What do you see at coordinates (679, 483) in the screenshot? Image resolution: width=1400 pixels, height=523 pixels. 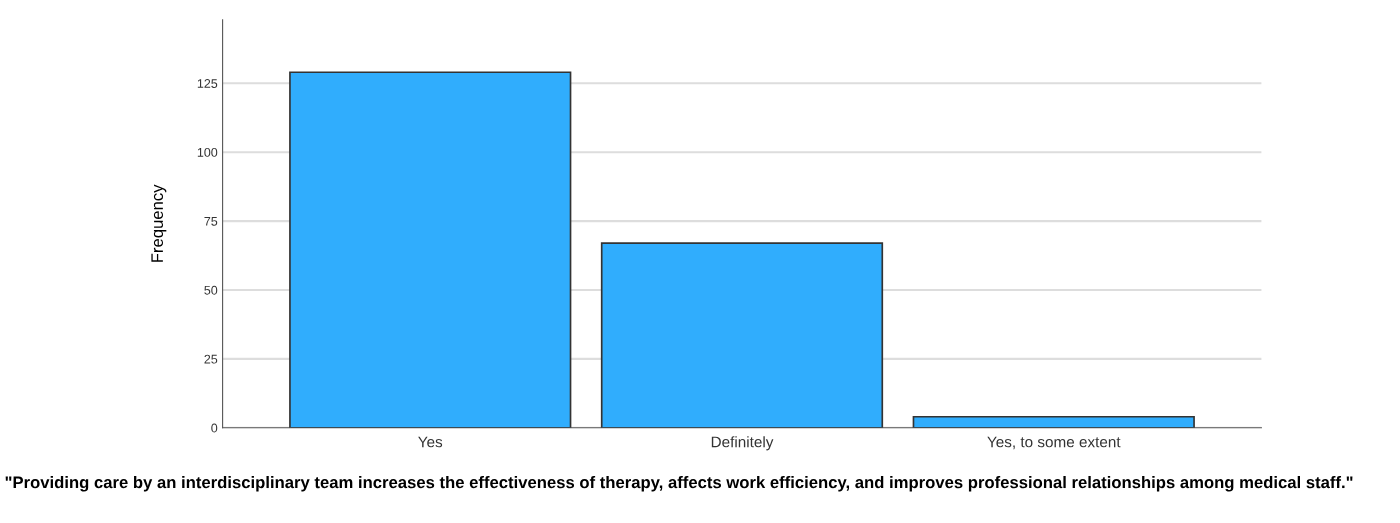 I see `x-axis-title: "Providing care by an interdisciplinary team increases the effectiveness of therapy, affects work efficiency, and improves professional relationships among medical staff."` at bounding box center [679, 483].